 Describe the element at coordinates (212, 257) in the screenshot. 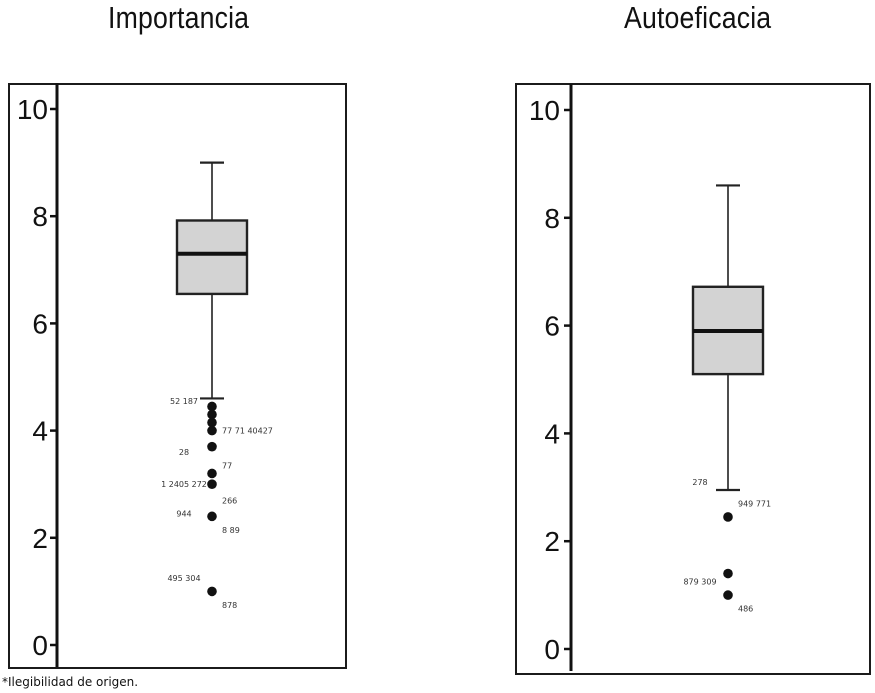

I see `iqr-box-importancia` at that location.